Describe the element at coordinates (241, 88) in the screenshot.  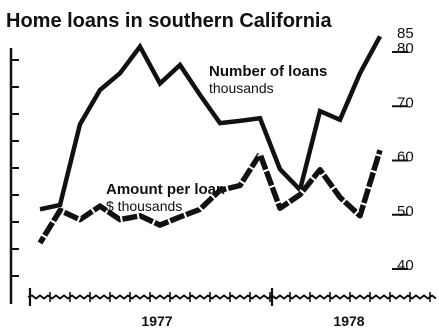
I see `series-unit-number-of-loans: thousands` at that location.